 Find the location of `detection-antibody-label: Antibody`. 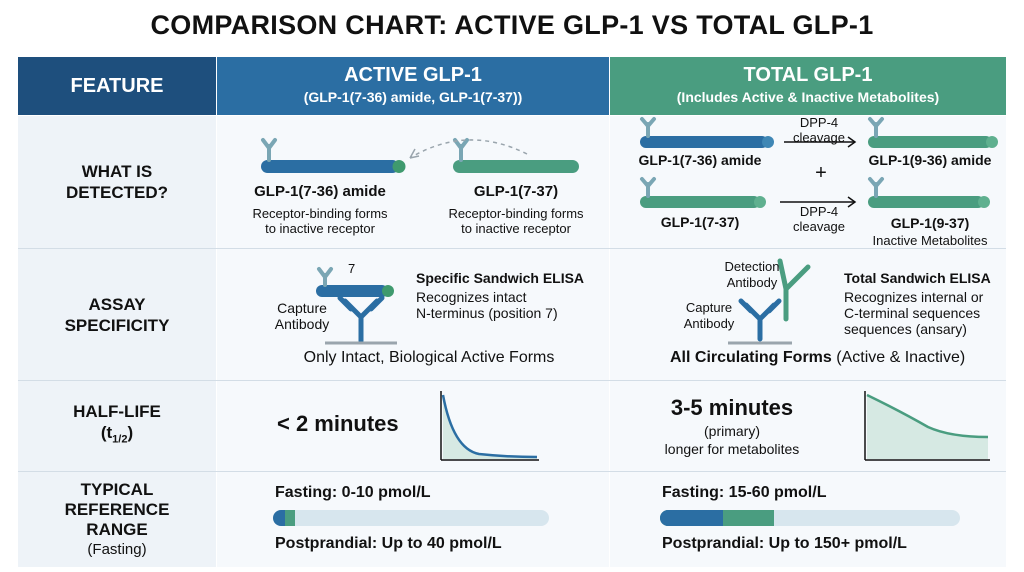

detection-antibody-label: Antibody is located at coordinates (752, 282).